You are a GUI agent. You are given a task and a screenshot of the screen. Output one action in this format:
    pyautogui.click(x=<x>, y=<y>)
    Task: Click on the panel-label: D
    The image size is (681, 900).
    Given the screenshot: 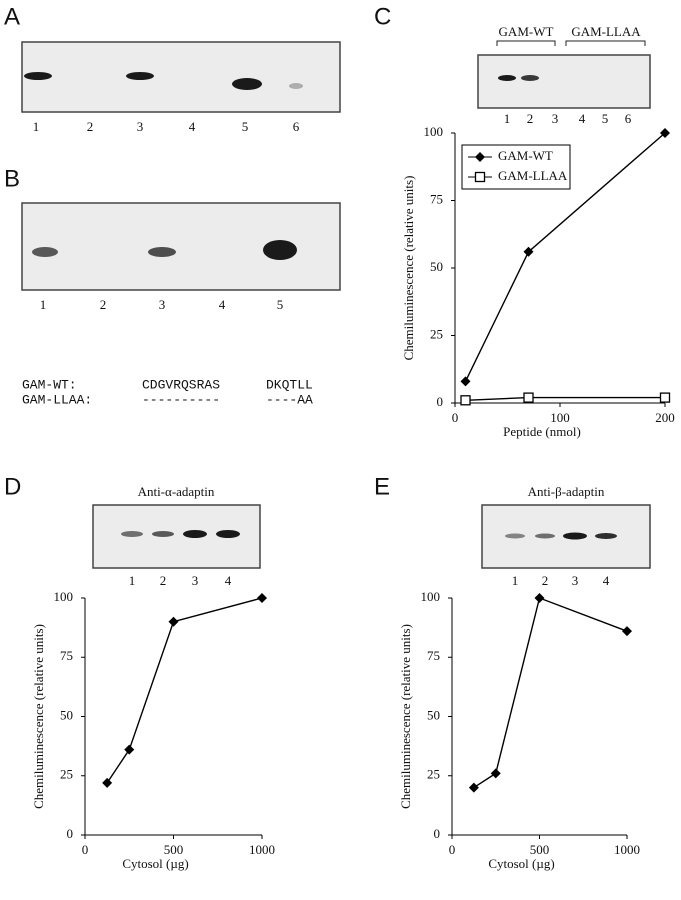 What is the action you would take?
    pyautogui.click(x=12, y=486)
    